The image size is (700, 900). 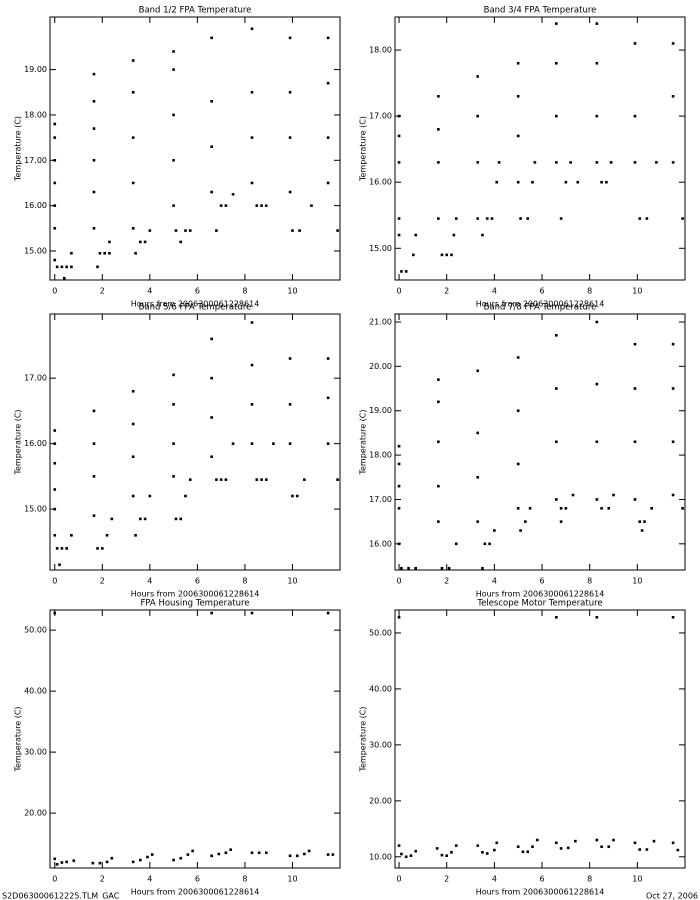 What do you see at coordinates (54, 581) in the screenshot?
I see `x-tick-label: 0` at bounding box center [54, 581].